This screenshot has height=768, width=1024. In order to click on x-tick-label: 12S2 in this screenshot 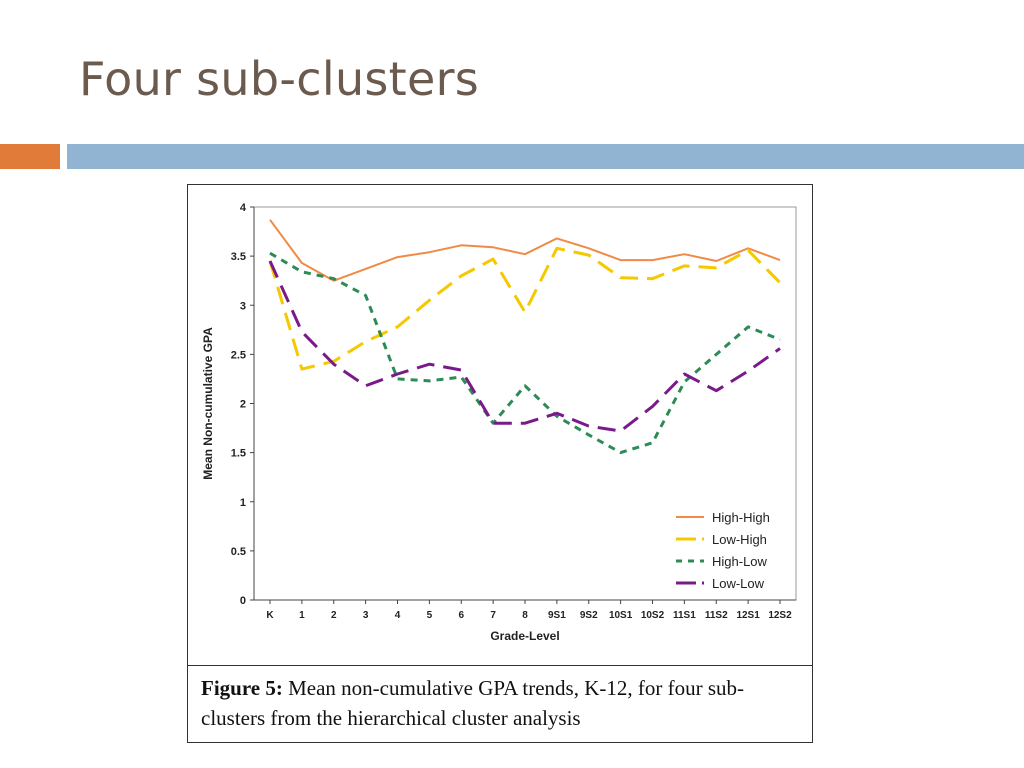, I will do `click(780, 615)`.